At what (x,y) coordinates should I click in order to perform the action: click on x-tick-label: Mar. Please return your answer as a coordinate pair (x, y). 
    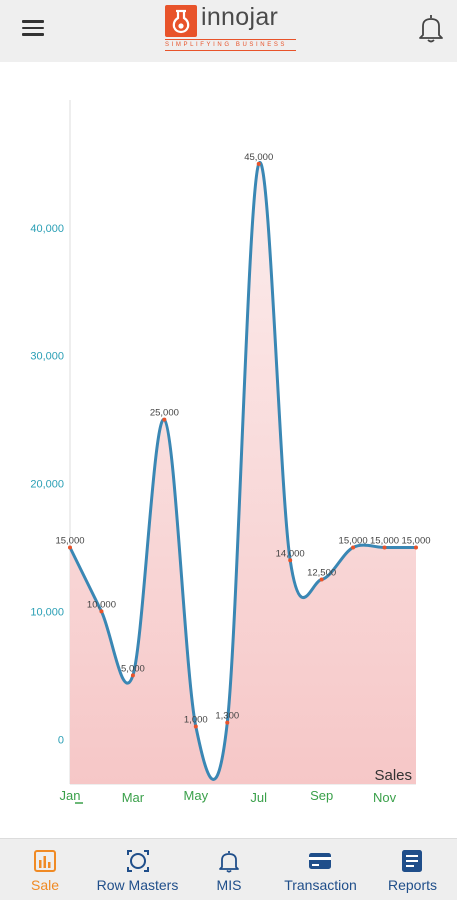
    Looking at the image, I should click on (133, 797).